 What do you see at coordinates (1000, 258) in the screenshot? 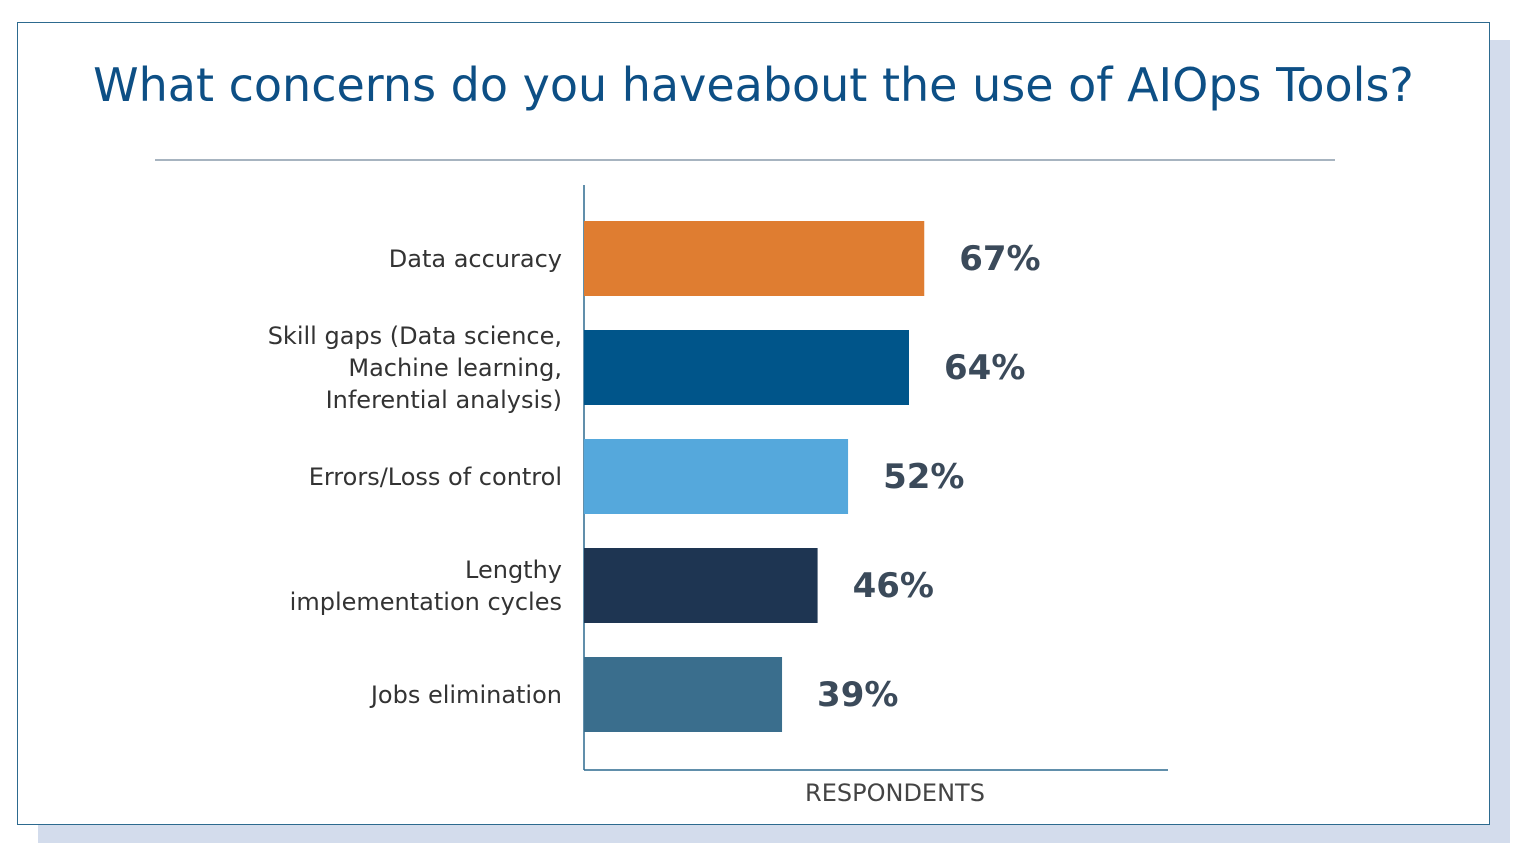
I see `value-label: 67%` at bounding box center [1000, 258].